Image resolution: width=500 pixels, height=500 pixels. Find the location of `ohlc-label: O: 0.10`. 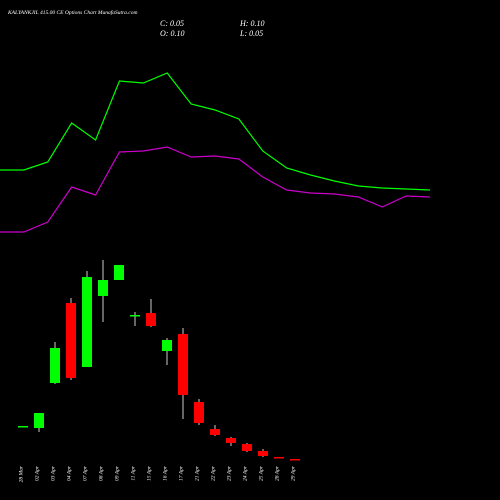

ohlc-label: O: 0.10 is located at coordinates (172, 33).